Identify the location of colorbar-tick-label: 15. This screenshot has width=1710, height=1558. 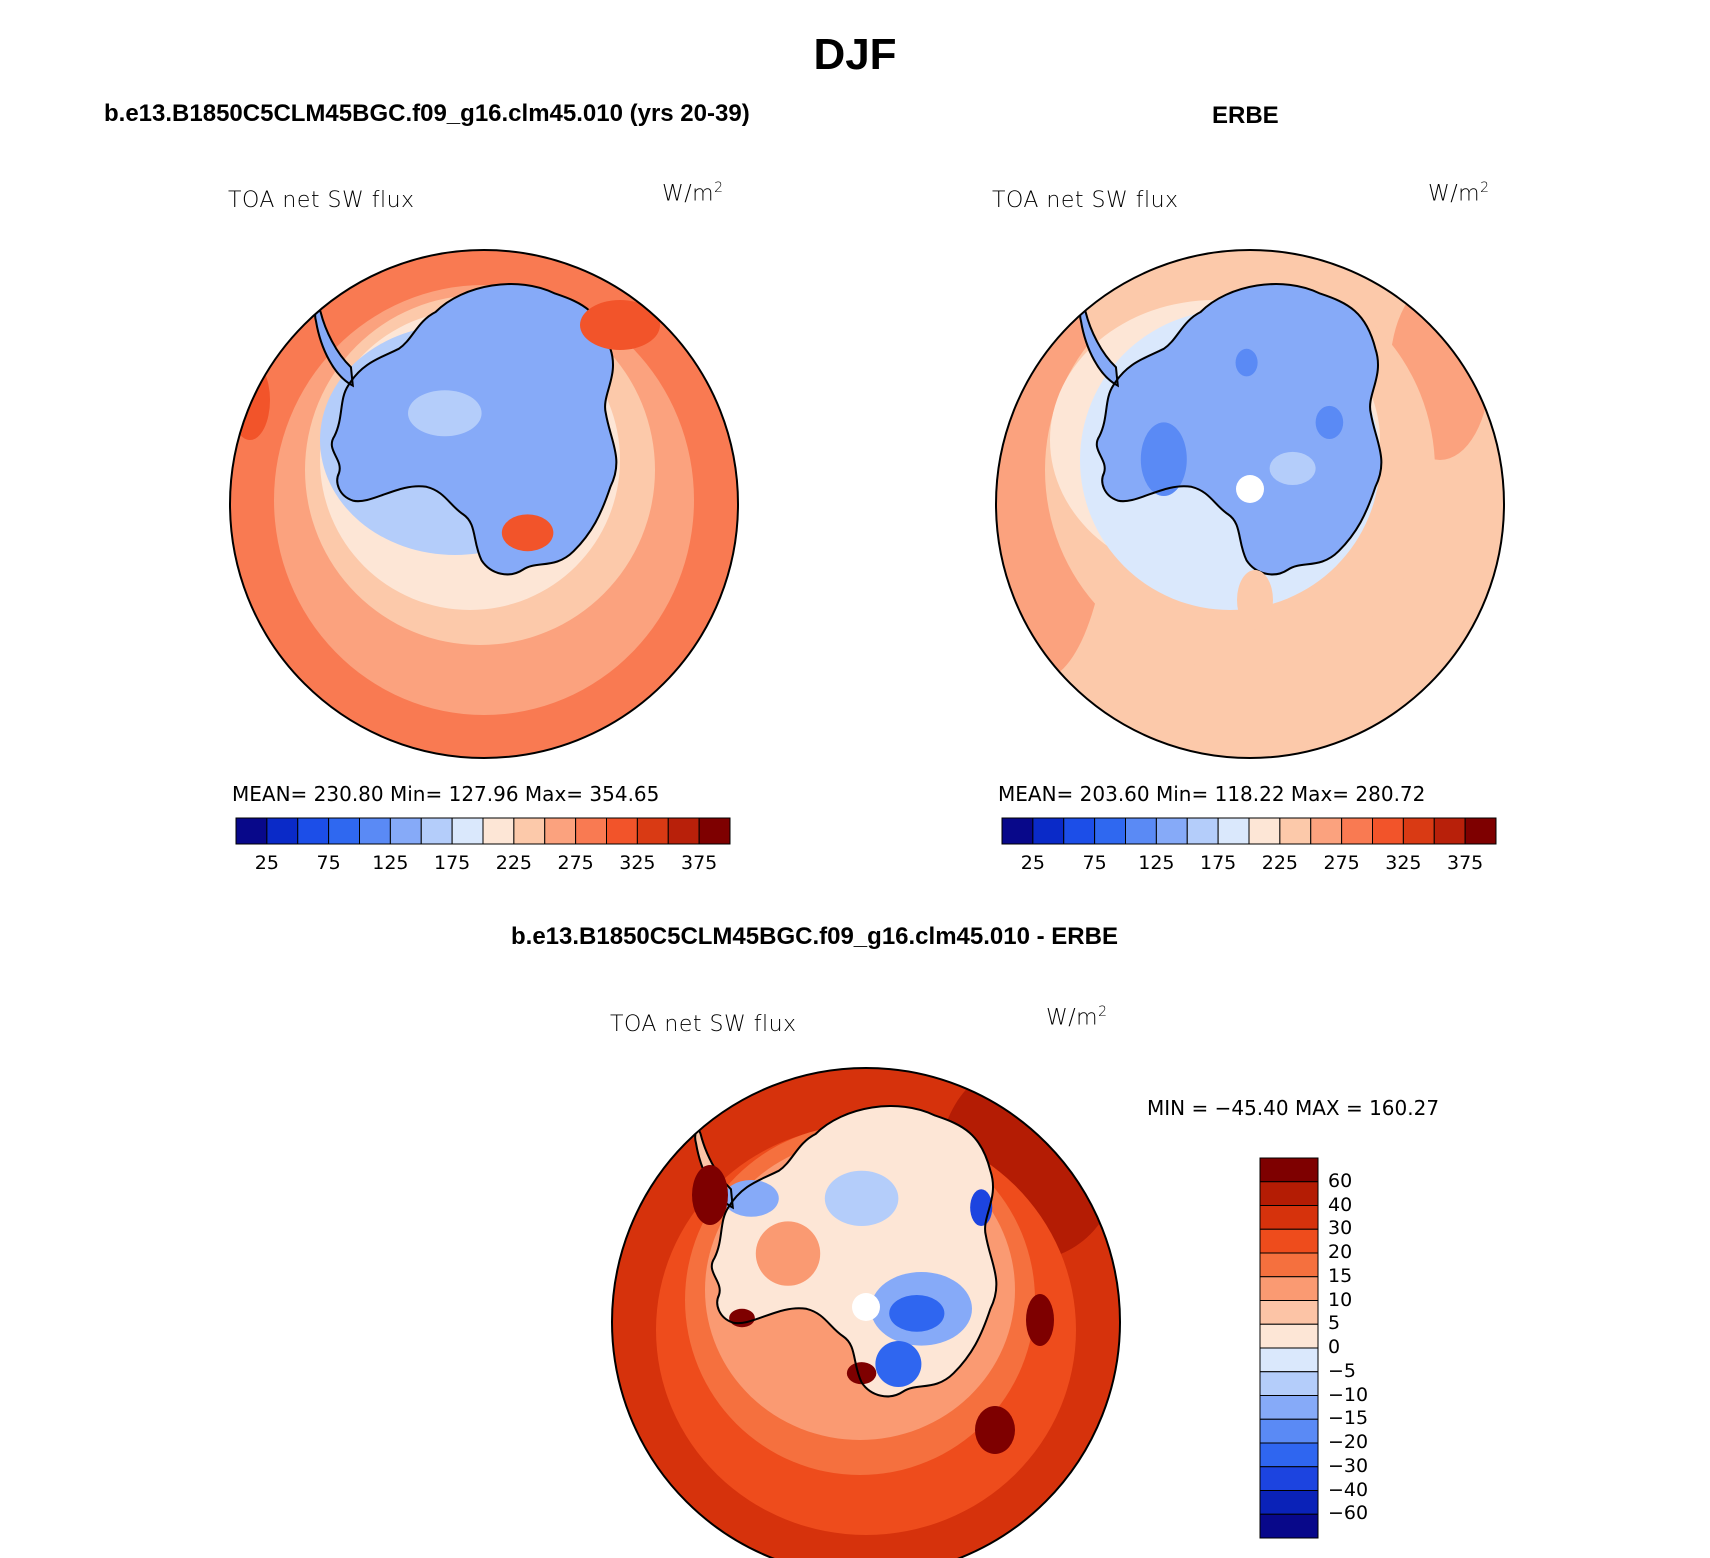
(1340, 1275).